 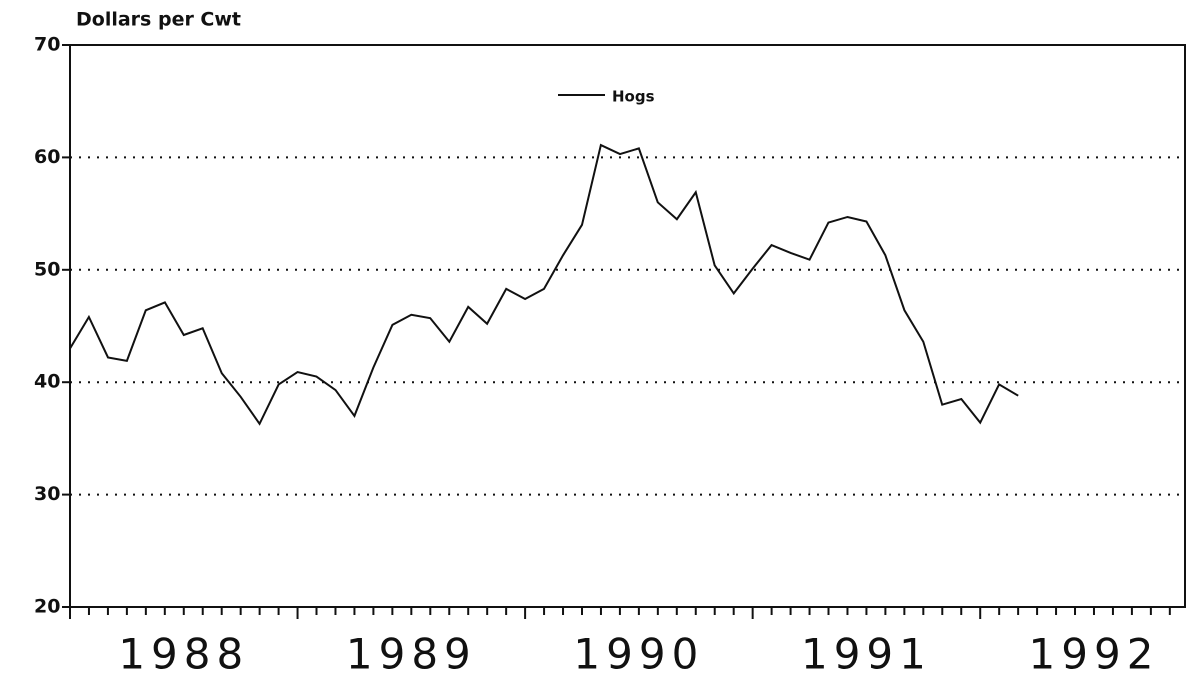 What do you see at coordinates (638, 653) in the screenshot?
I see `x-tick-label: 1990` at bounding box center [638, 653].